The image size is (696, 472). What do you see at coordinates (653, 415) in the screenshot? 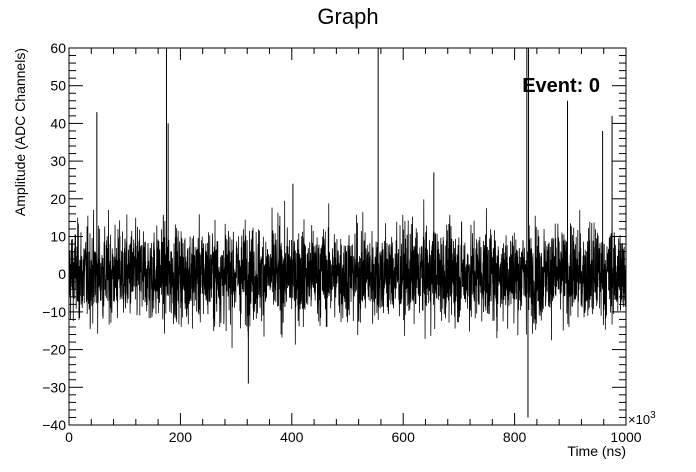
I see `x-axis-exponent-power: 3` at bounding box center [653, 415].